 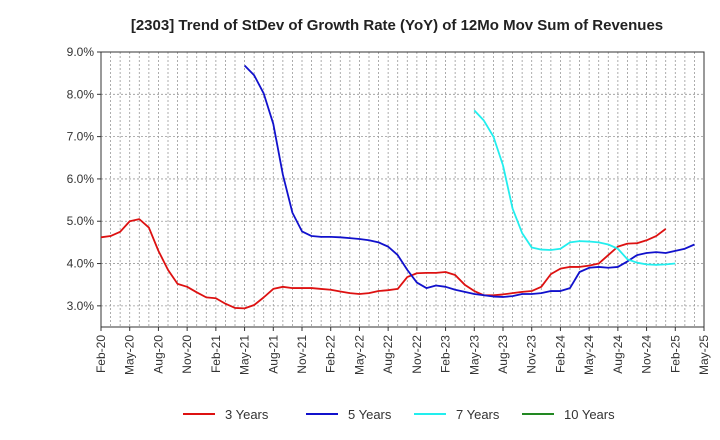 I want to click on x-tick-label: Aug-21, so click(x=273, y=354).